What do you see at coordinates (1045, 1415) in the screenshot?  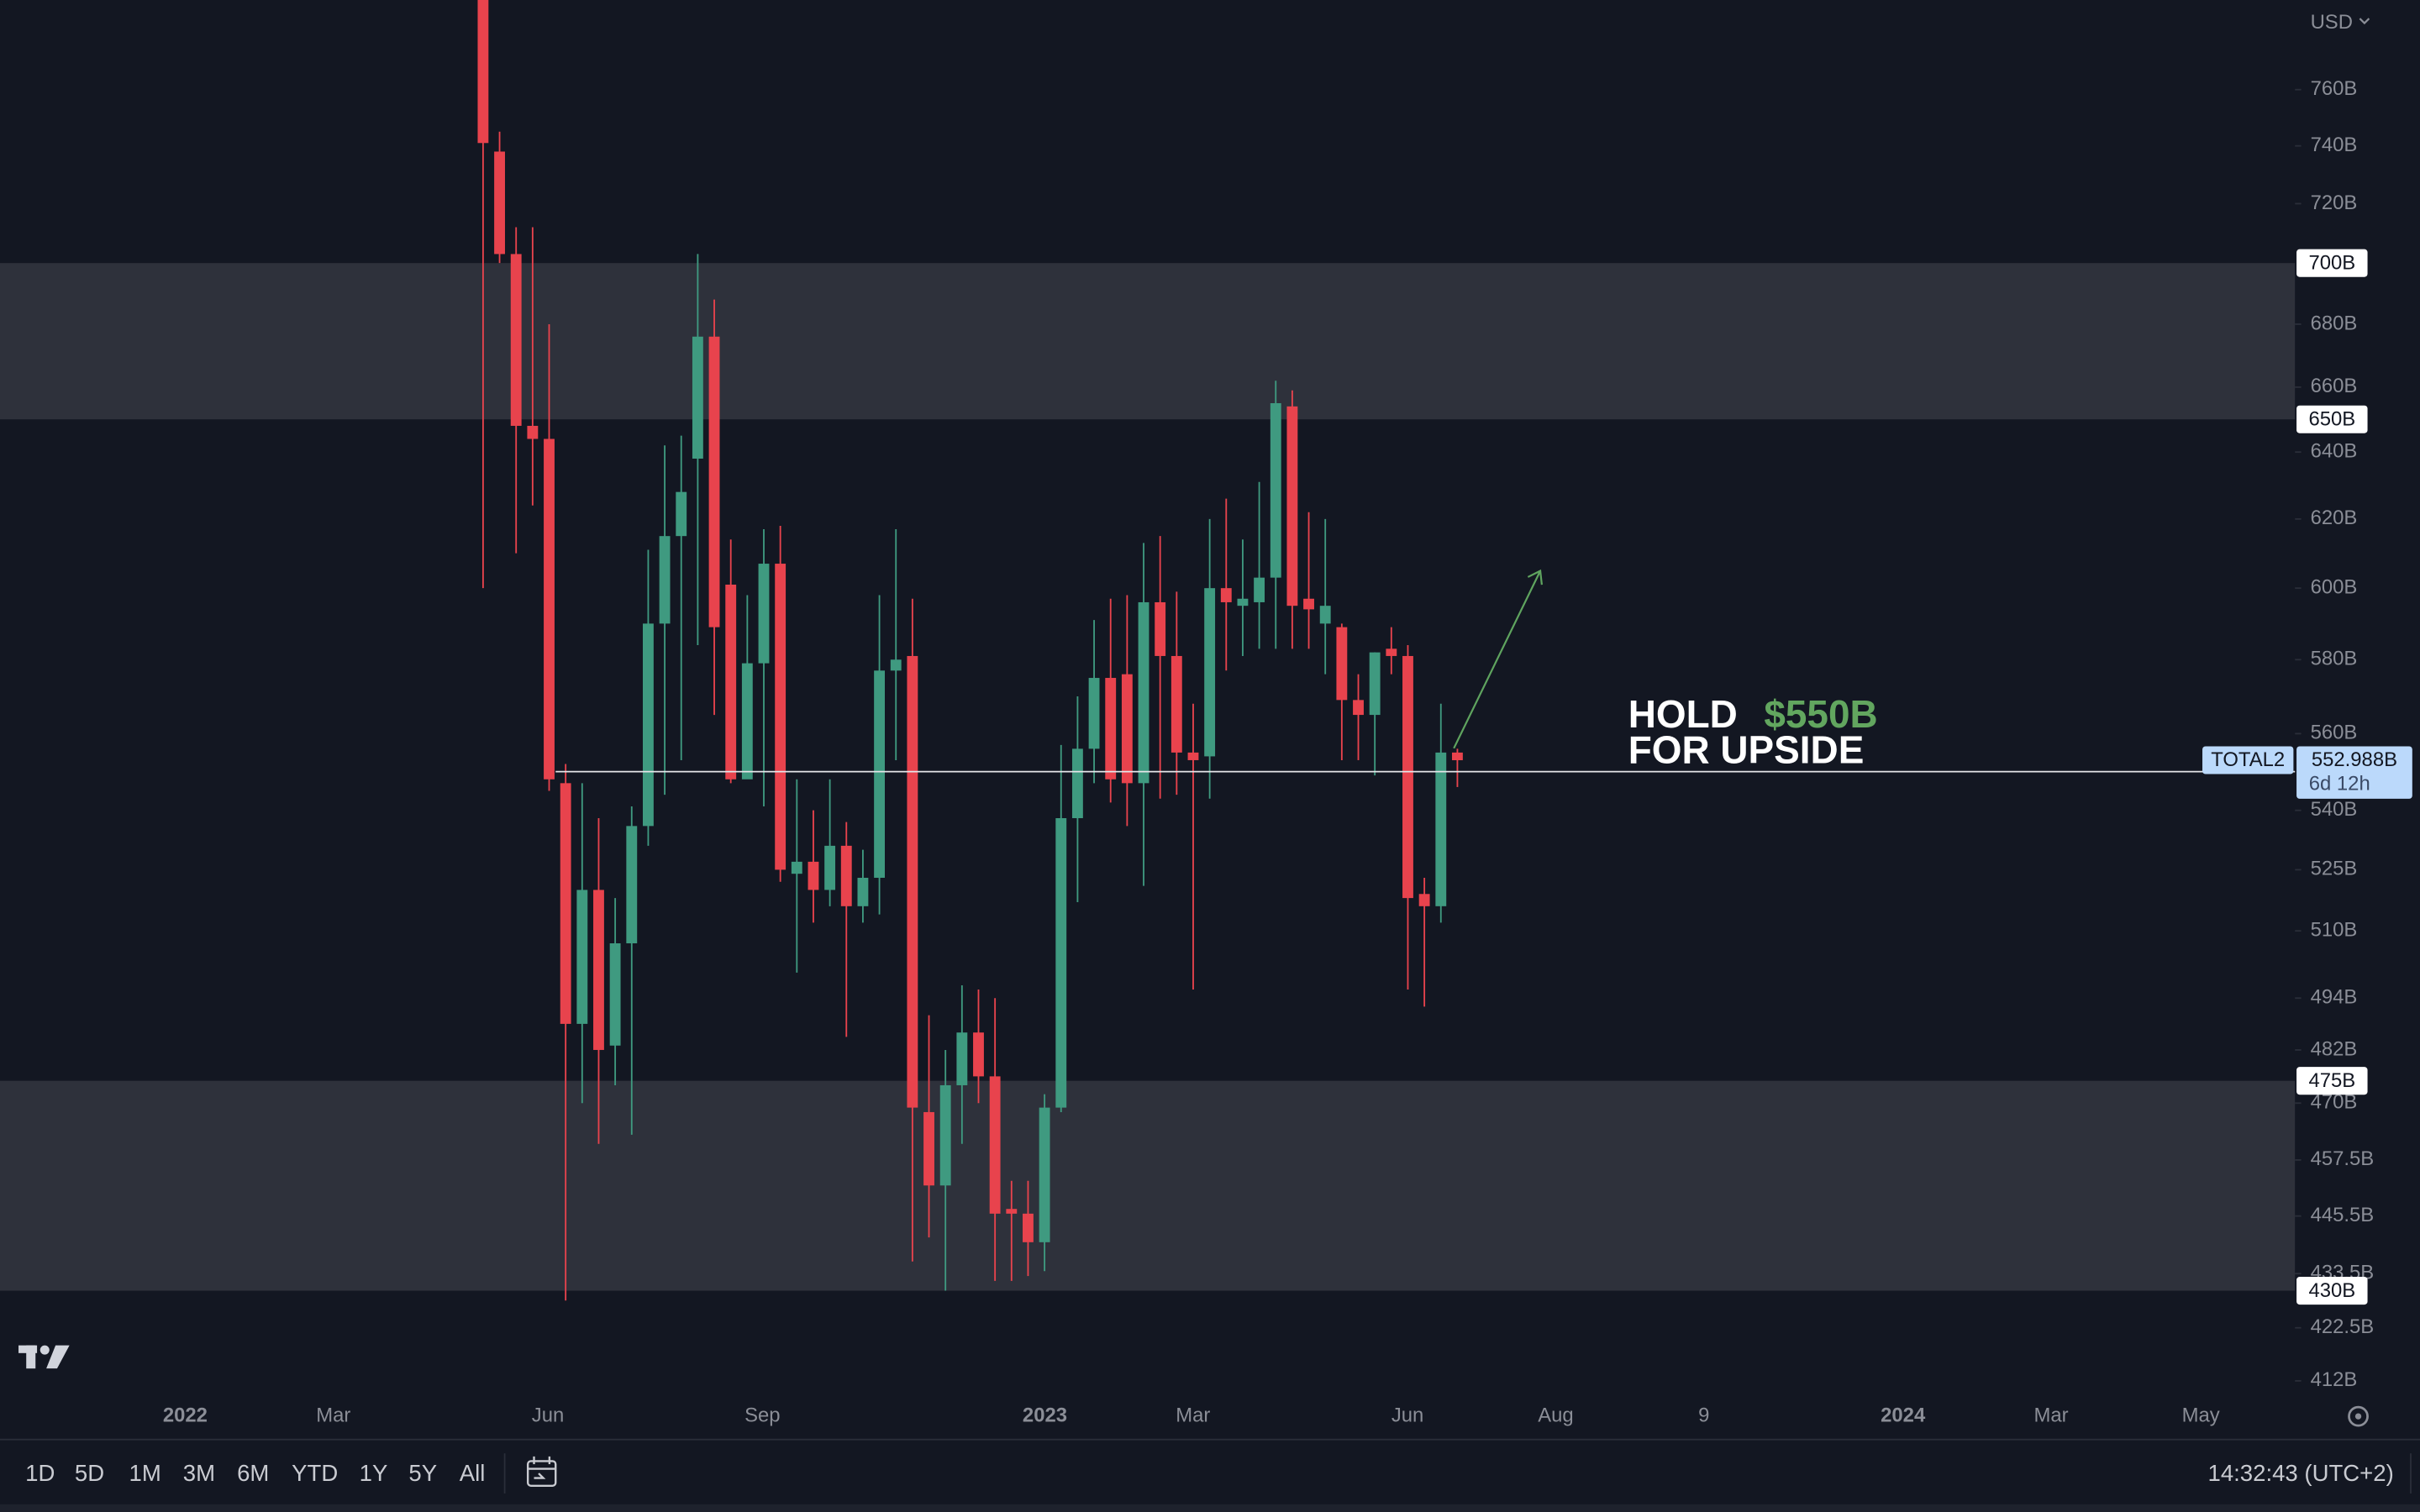 I see `x-tick-label: 2023` at bounding box center [1045, 1415].